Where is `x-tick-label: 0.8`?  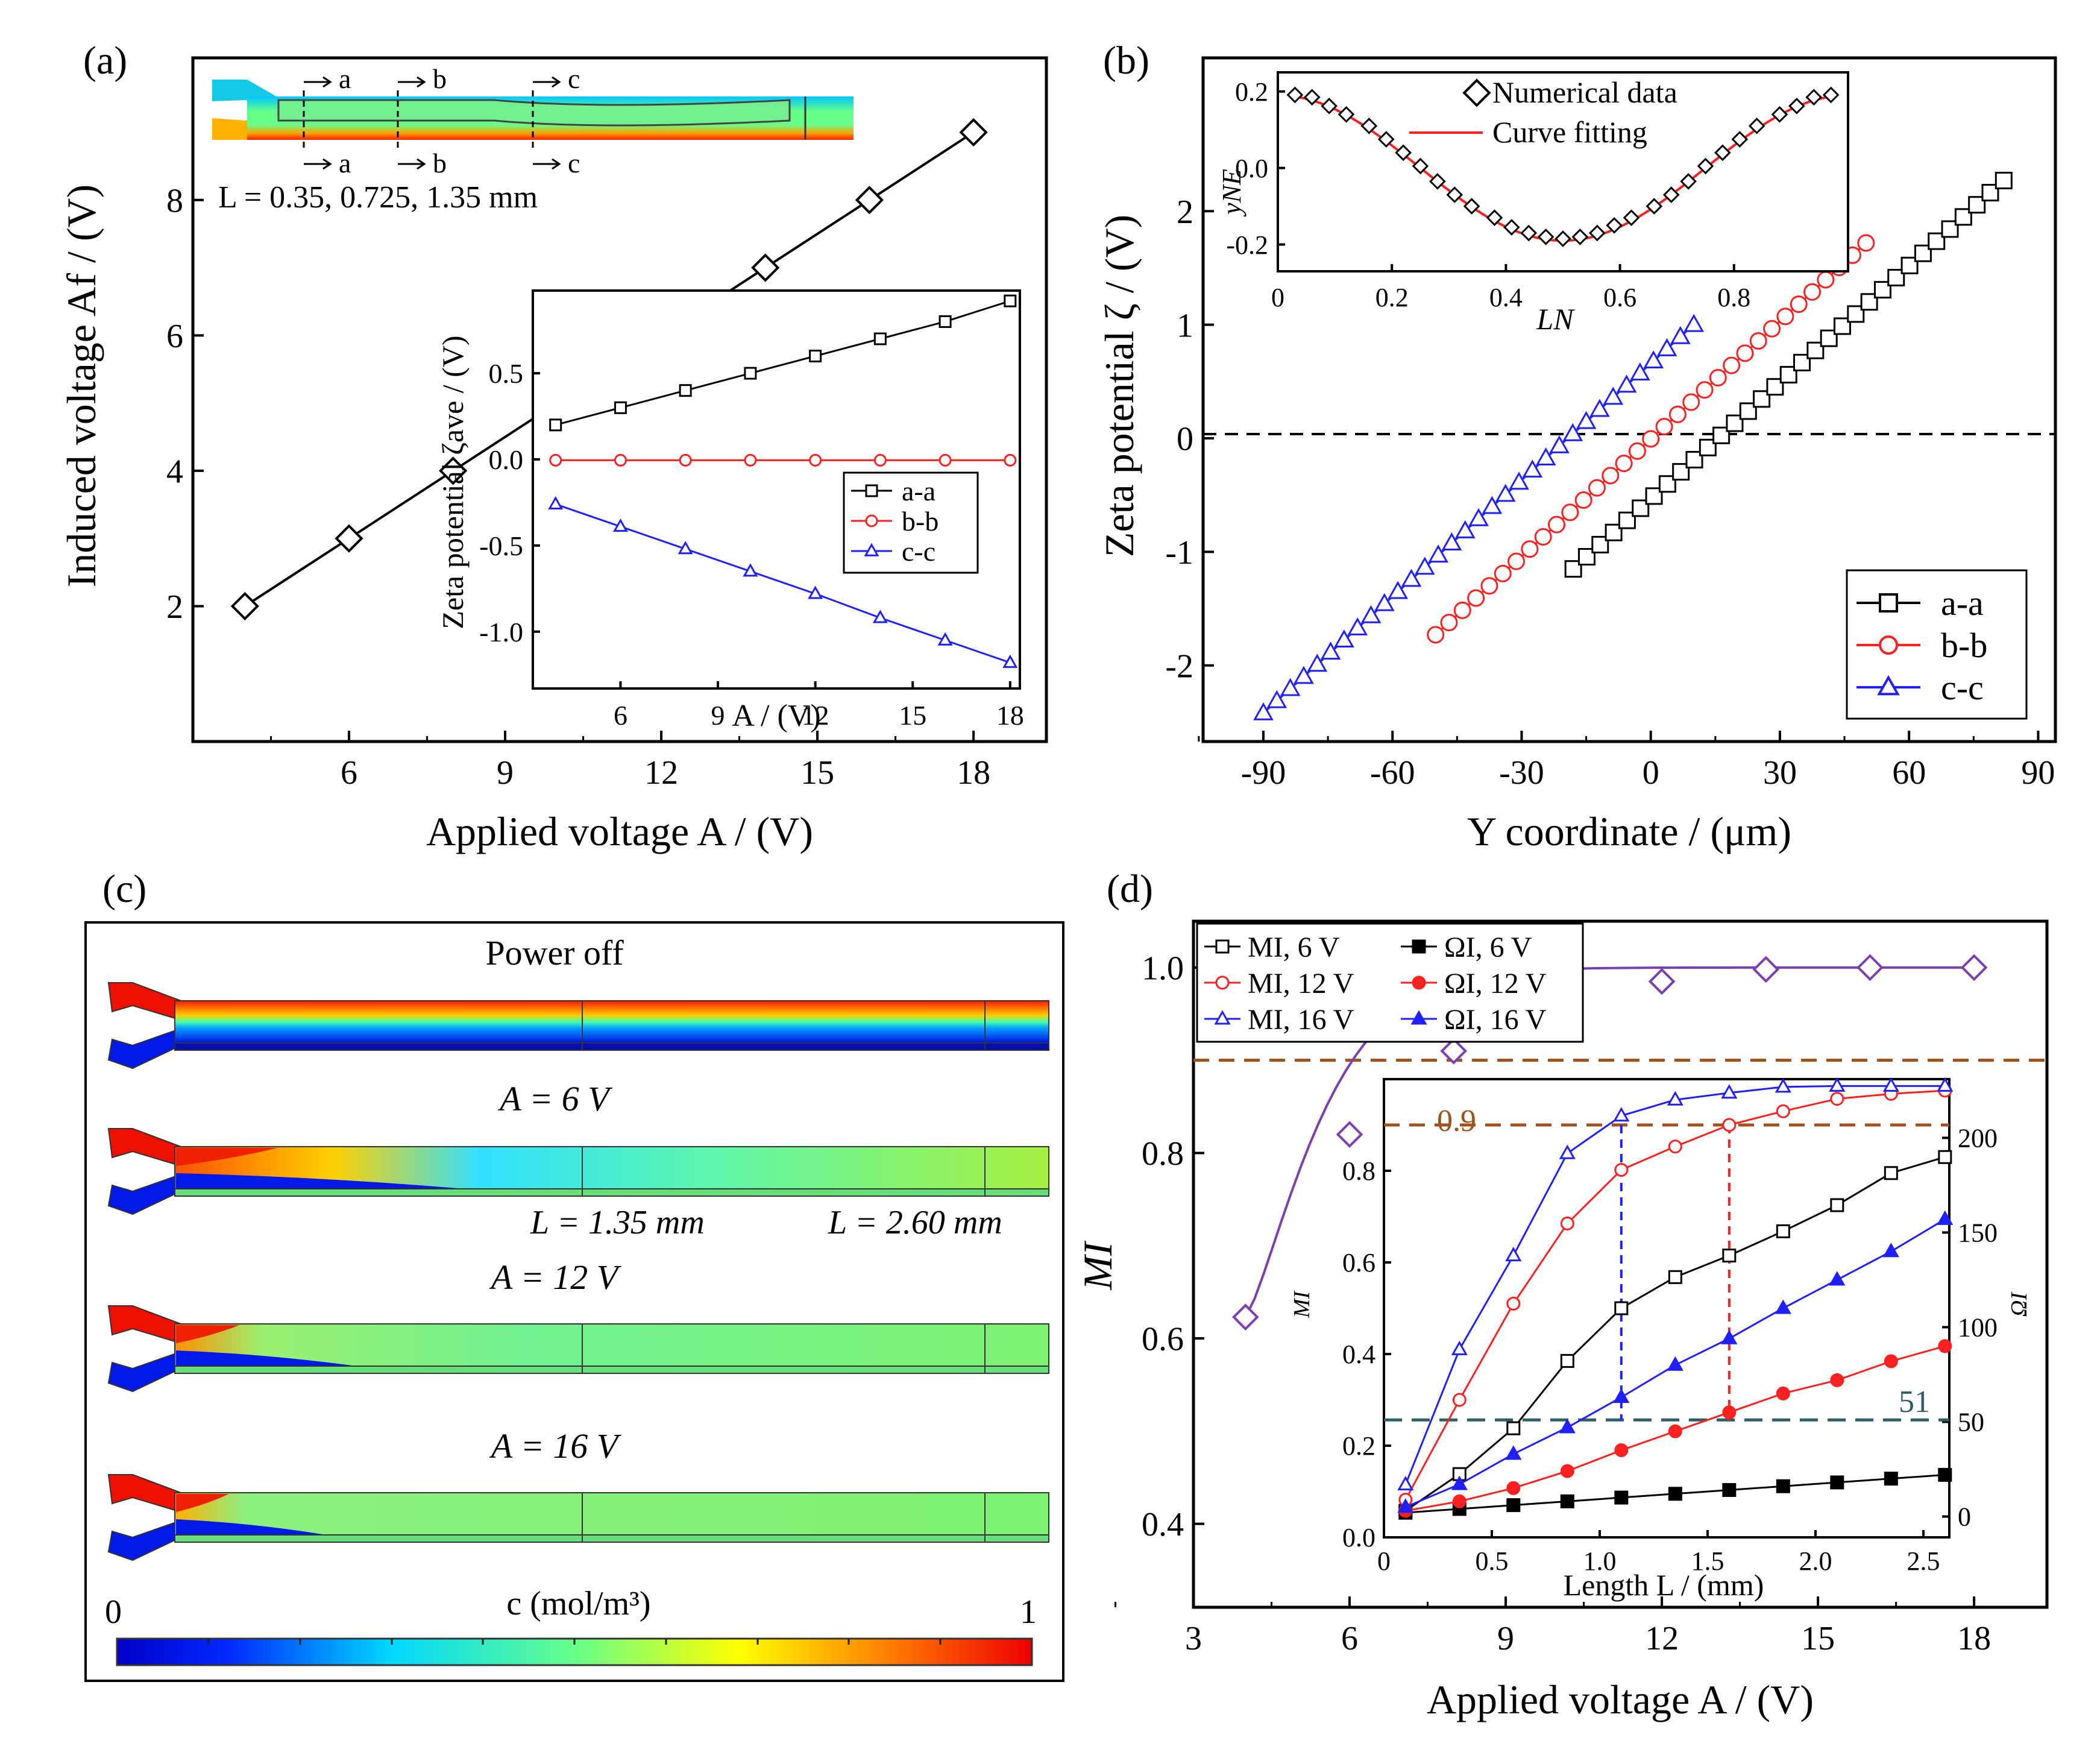 x-tick-label: 0.8 is located at coordinates (1733, 297).